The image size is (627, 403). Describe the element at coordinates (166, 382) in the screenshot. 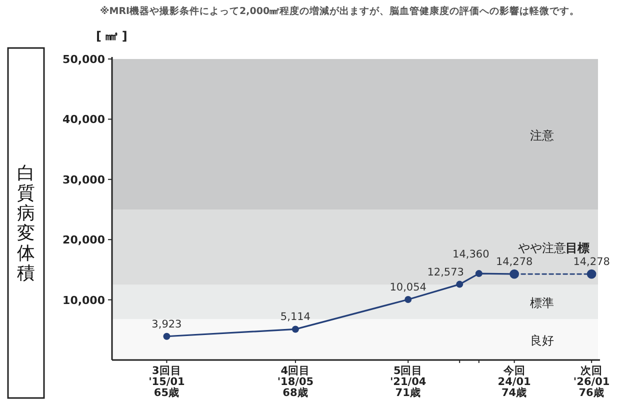

I see `x-tick-label: 3回目 '15/01 65歳` at that location.